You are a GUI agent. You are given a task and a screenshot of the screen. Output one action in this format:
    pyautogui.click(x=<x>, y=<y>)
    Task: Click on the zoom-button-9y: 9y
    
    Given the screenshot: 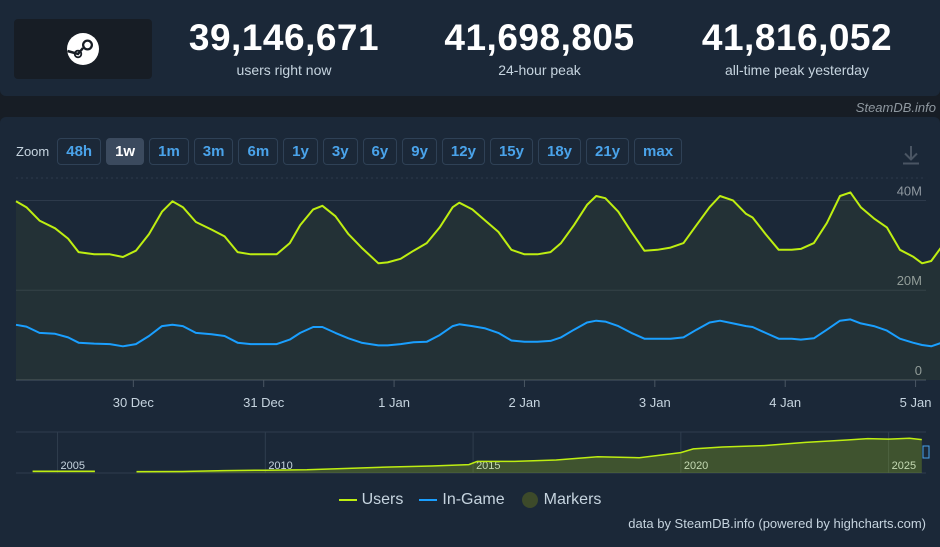 What is the action you would take?
    pyautogui.click(x=419, y=151)
    